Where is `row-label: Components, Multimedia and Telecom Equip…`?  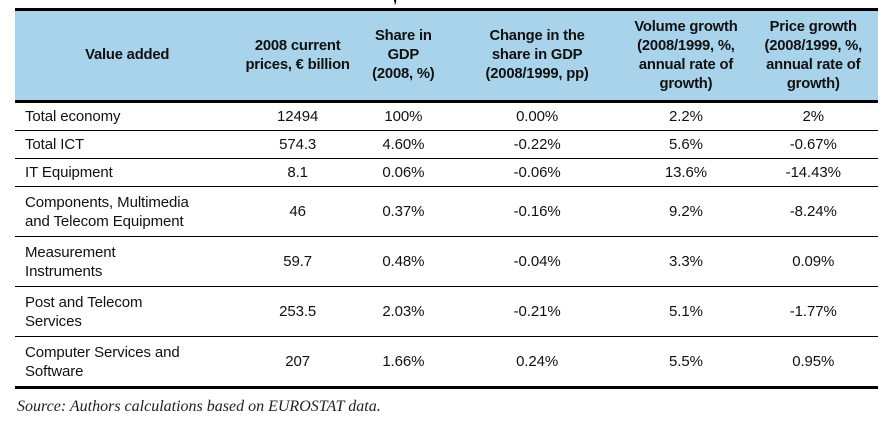 row-label: Components, Multimedia and Telecom Equip… is located at coordinates (127, 211).